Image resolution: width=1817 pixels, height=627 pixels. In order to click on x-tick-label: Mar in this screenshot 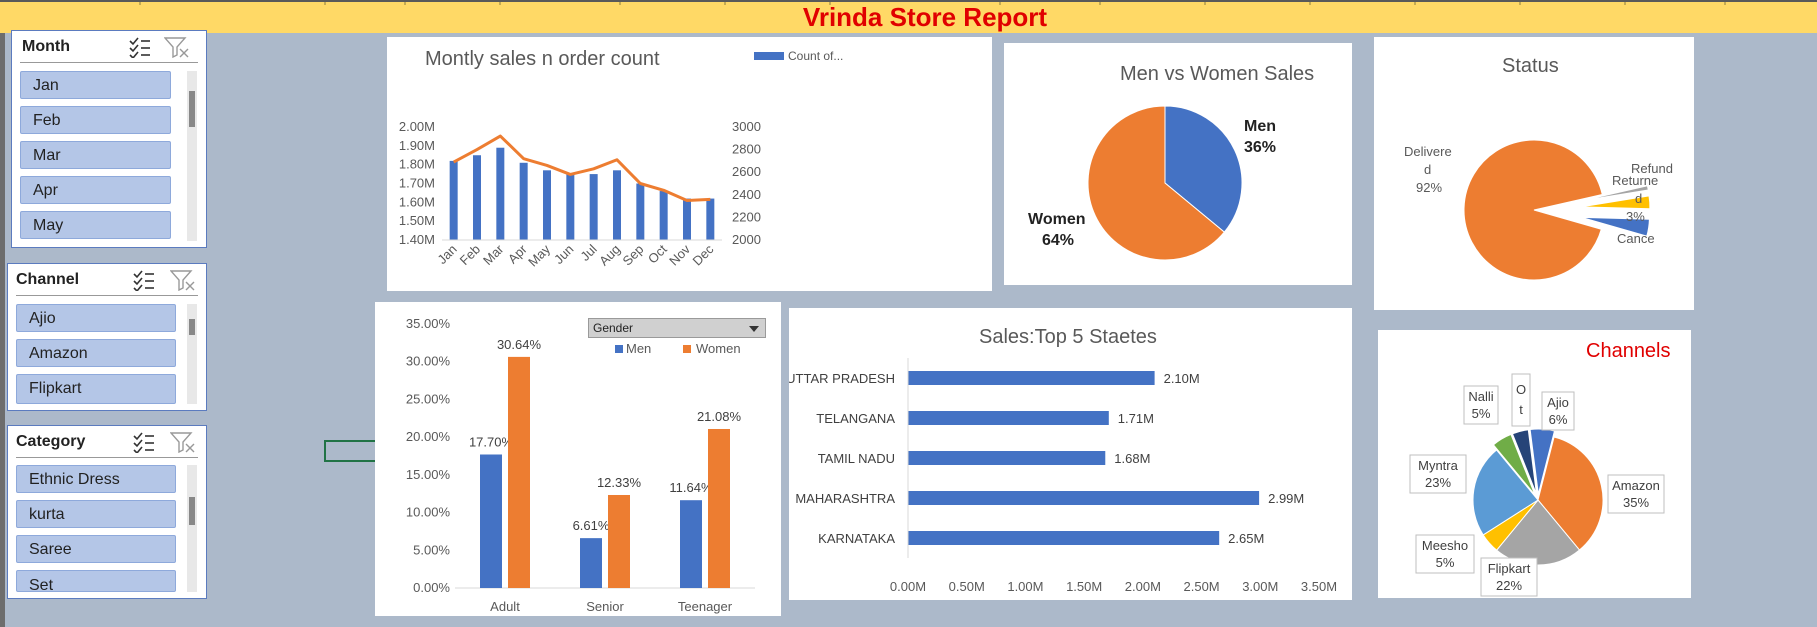, I will do `click(493, 254)`.